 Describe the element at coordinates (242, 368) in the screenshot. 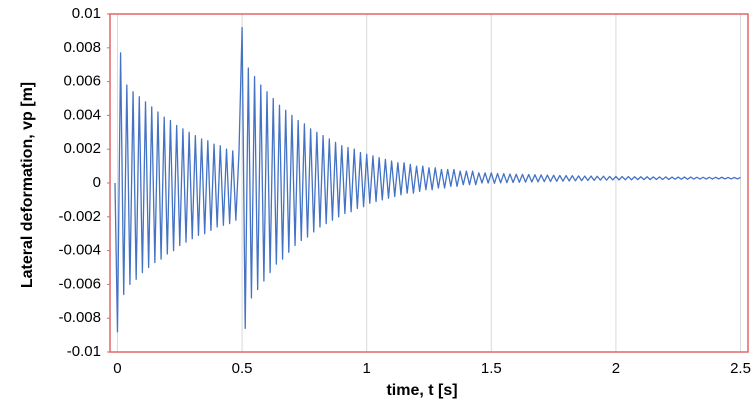

I see `x-tick-label: 0.5` at that location.